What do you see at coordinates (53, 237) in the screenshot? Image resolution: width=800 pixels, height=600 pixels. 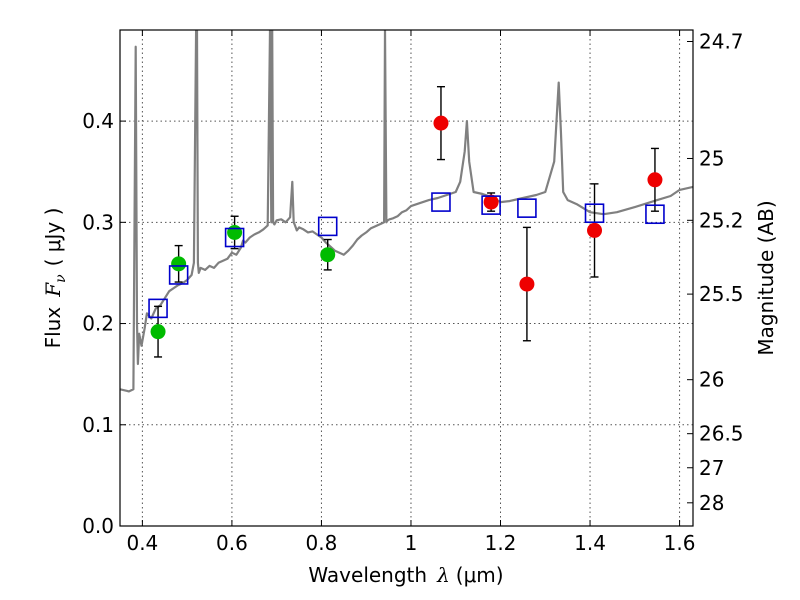 I see `y-axis-title-unit: ( μJy )` at bounding box center [53, 237].